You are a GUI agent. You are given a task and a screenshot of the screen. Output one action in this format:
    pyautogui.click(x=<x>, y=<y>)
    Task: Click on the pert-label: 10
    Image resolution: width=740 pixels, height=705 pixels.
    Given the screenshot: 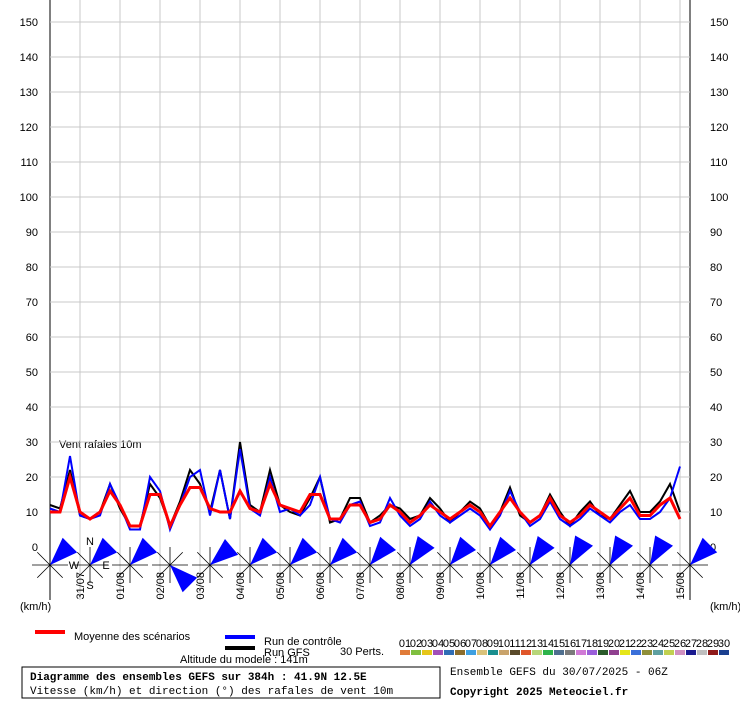 What is the action you would take?
    pyautogui.click(x=504, y=644)
    